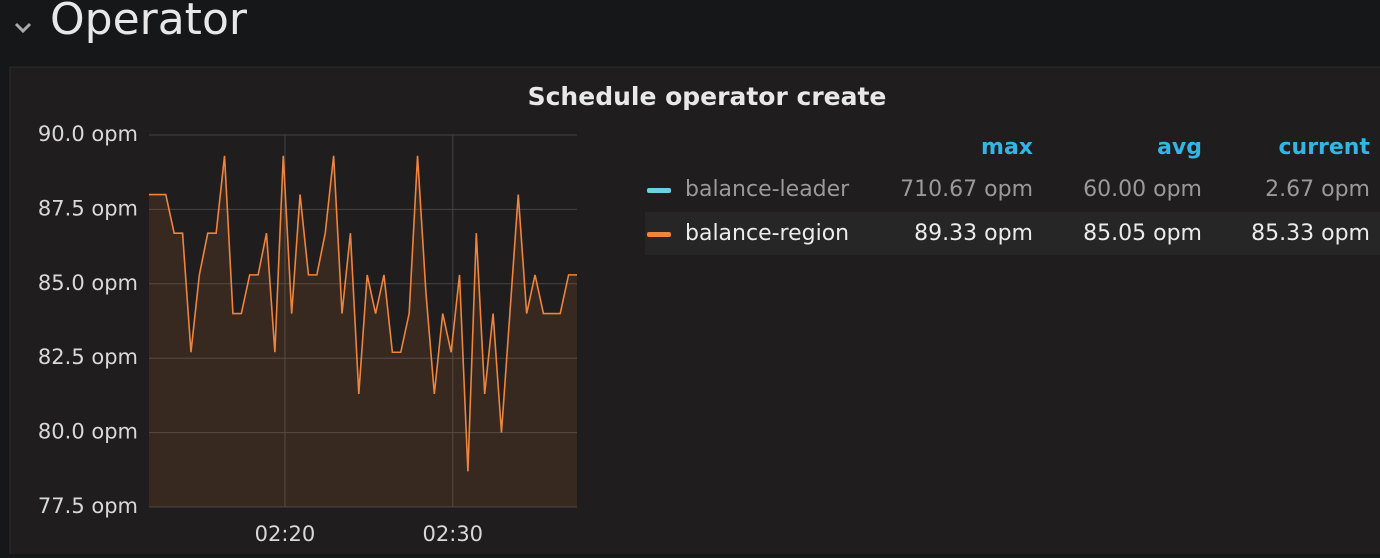  I want to click on legend-value: 2.67 opm, so click(1317, 189).